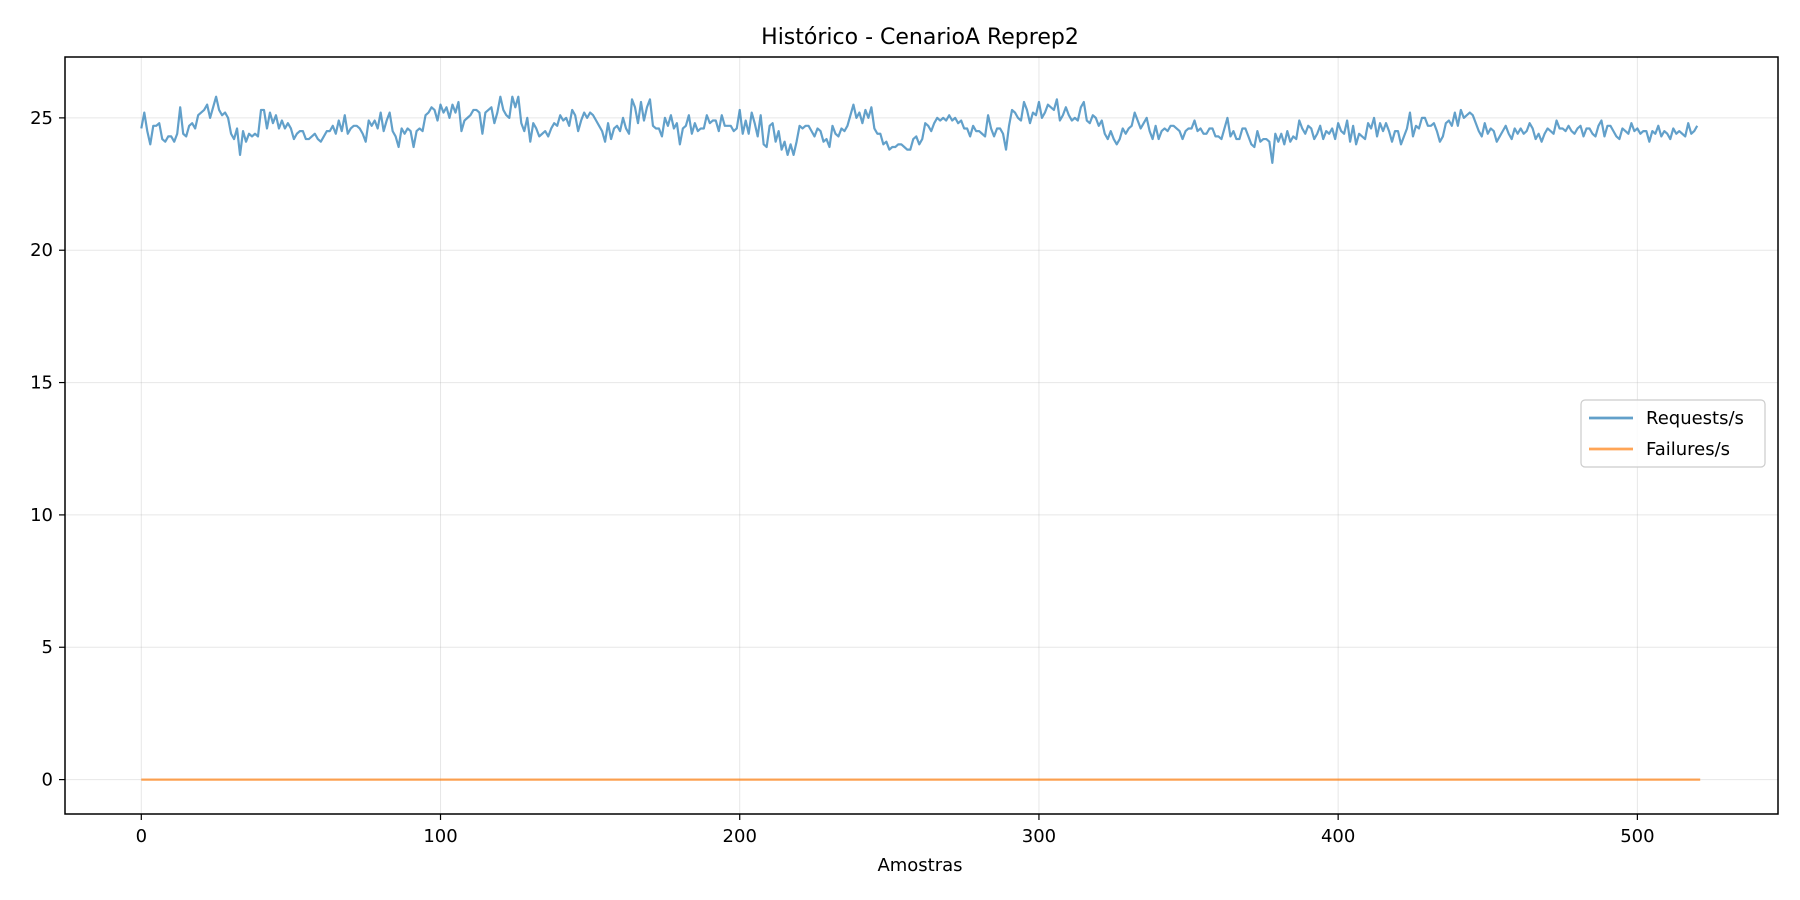 The width and height of the screenshot is (1800, 900). Describe the element at coordinates (141, 836) in the screenshot. I see `x-tick-label: 0` at that location.